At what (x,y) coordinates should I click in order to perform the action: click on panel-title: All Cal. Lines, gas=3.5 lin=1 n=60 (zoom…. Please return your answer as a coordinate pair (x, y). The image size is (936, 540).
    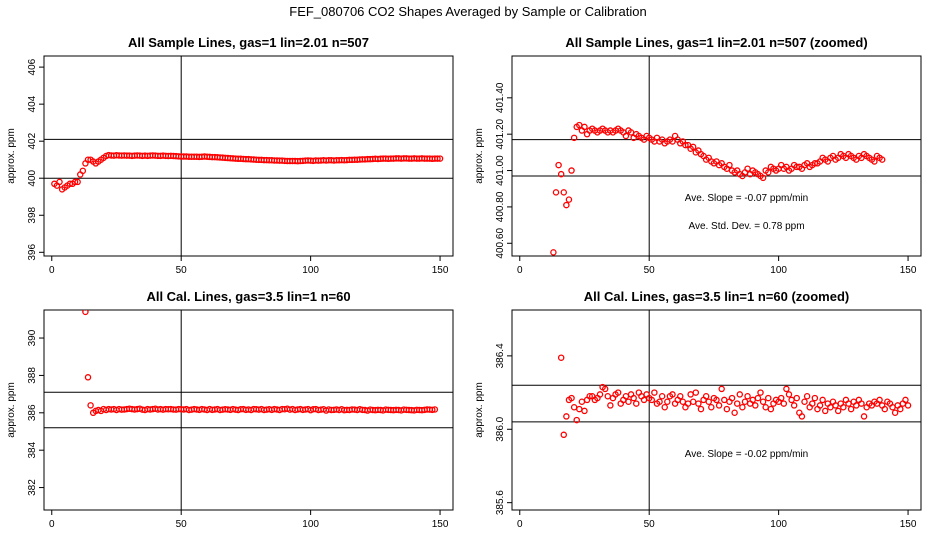
    Looking at the image, I should click on (717, 296).